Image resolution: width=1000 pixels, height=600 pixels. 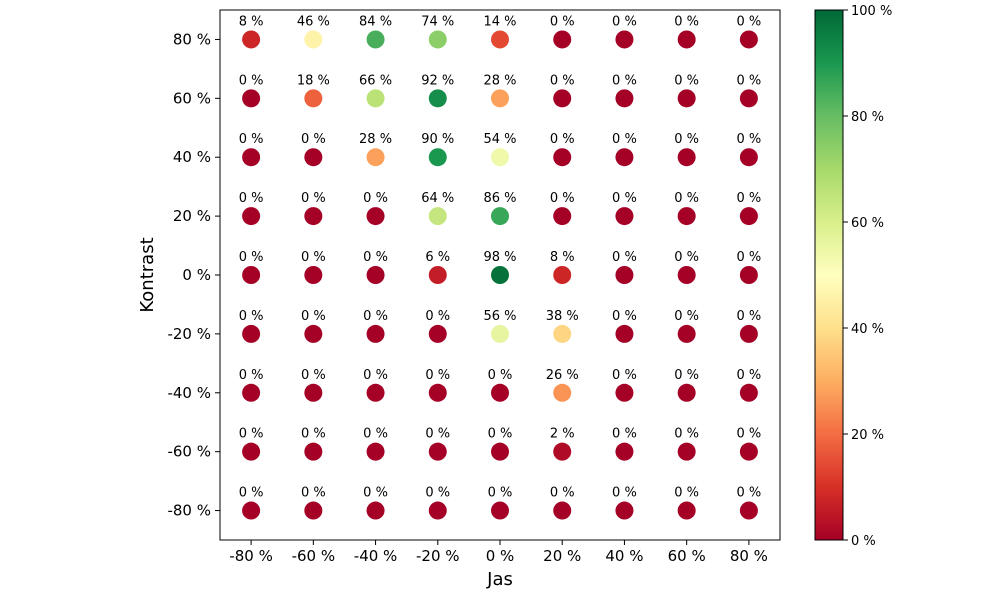 I want to click on x-tick-label: -60 %, so click(x=314, y=556).